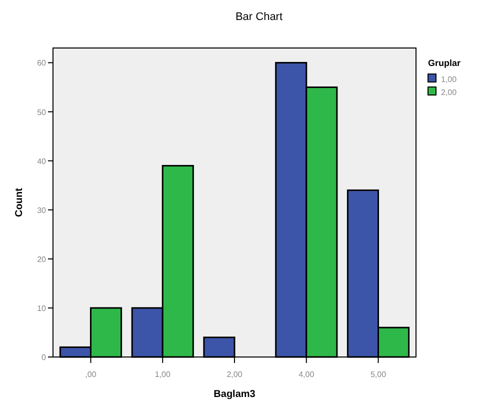 This screenshot has width=498, height=405. Describe the element at coordinates (306, 374) in the screenshot. I see `x-tick-label: 4,00` at that location.